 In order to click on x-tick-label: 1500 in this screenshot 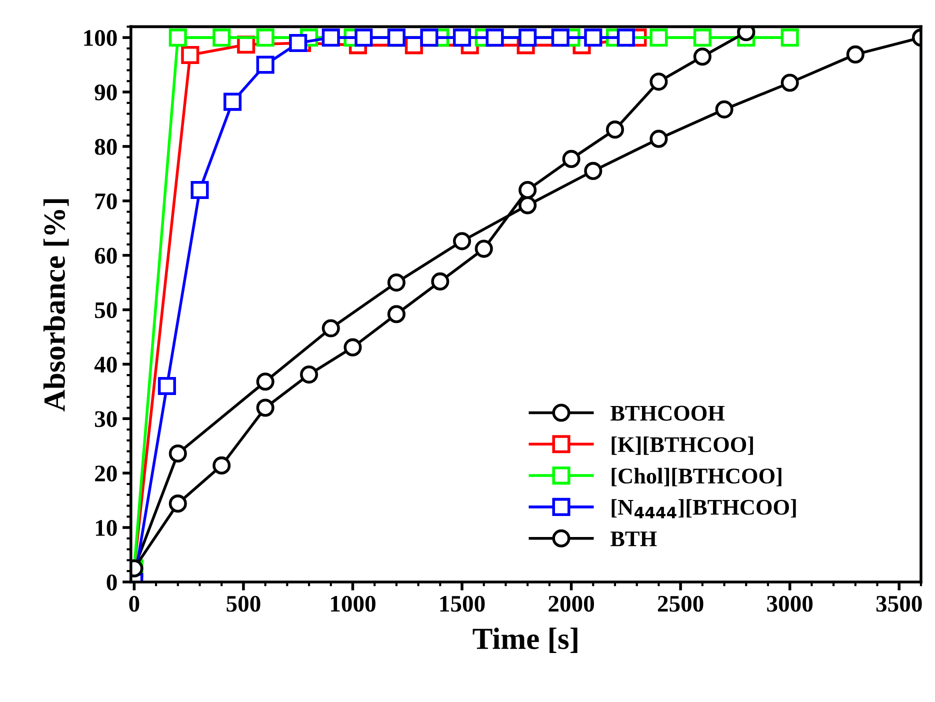, I will do `click(462, 604)`.